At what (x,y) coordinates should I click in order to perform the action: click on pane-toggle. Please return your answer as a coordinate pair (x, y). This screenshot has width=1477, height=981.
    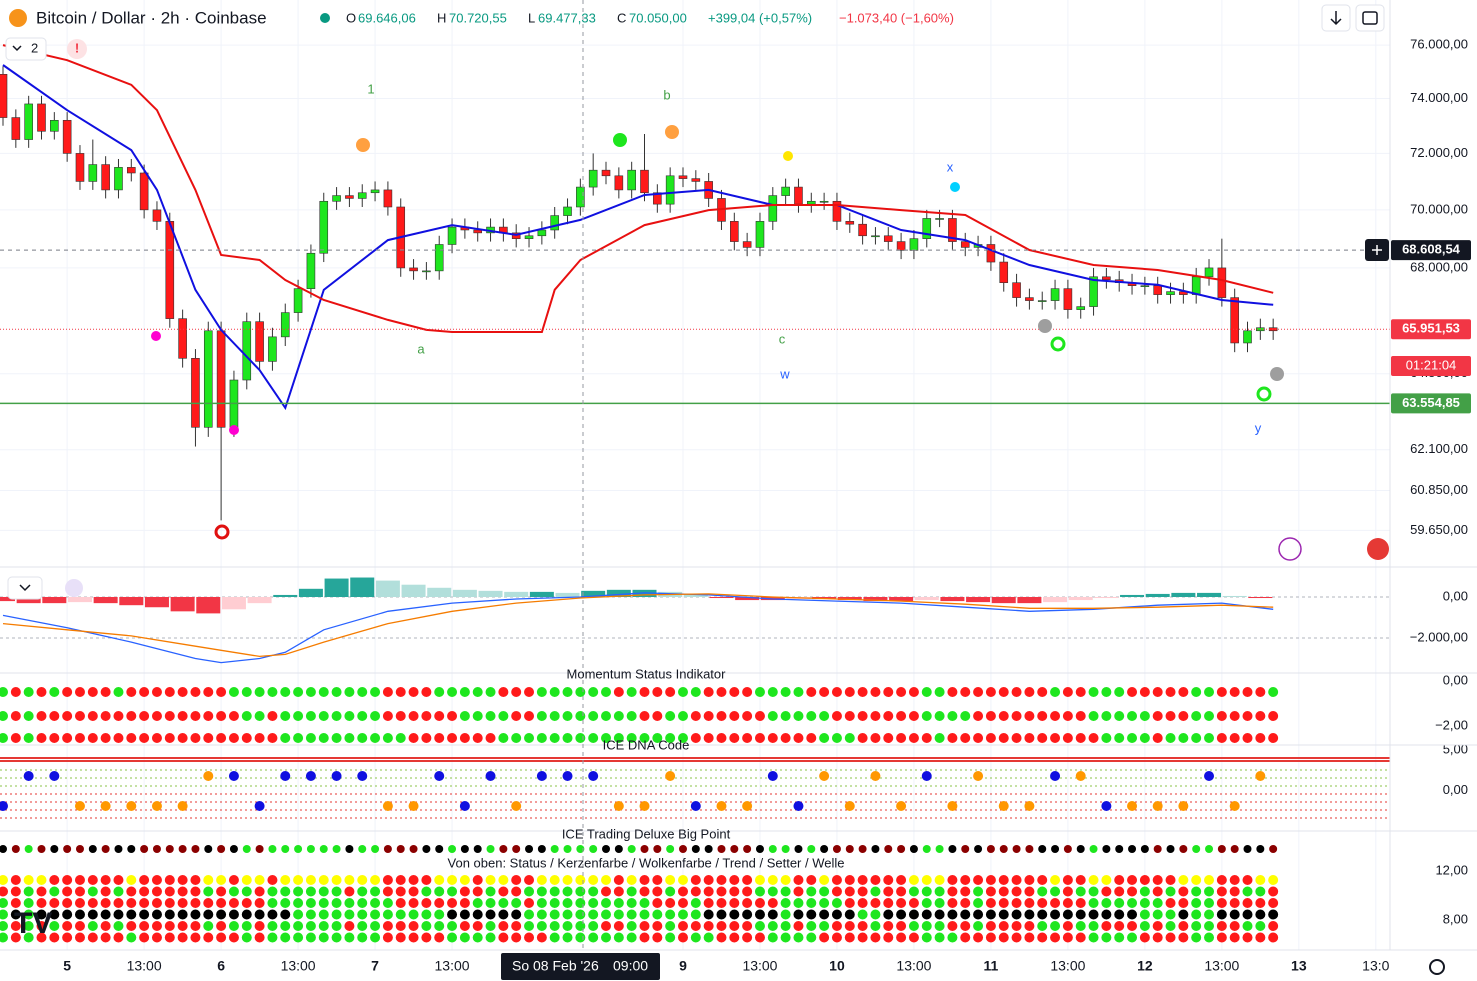
    Looking at the image, I should click on (25, 588).